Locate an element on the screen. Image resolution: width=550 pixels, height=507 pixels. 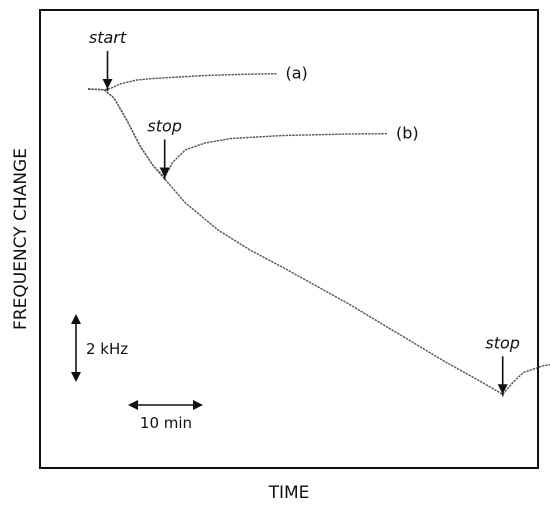
horizontal-scale-bar: 10 min is located at coordinates (165, 416).